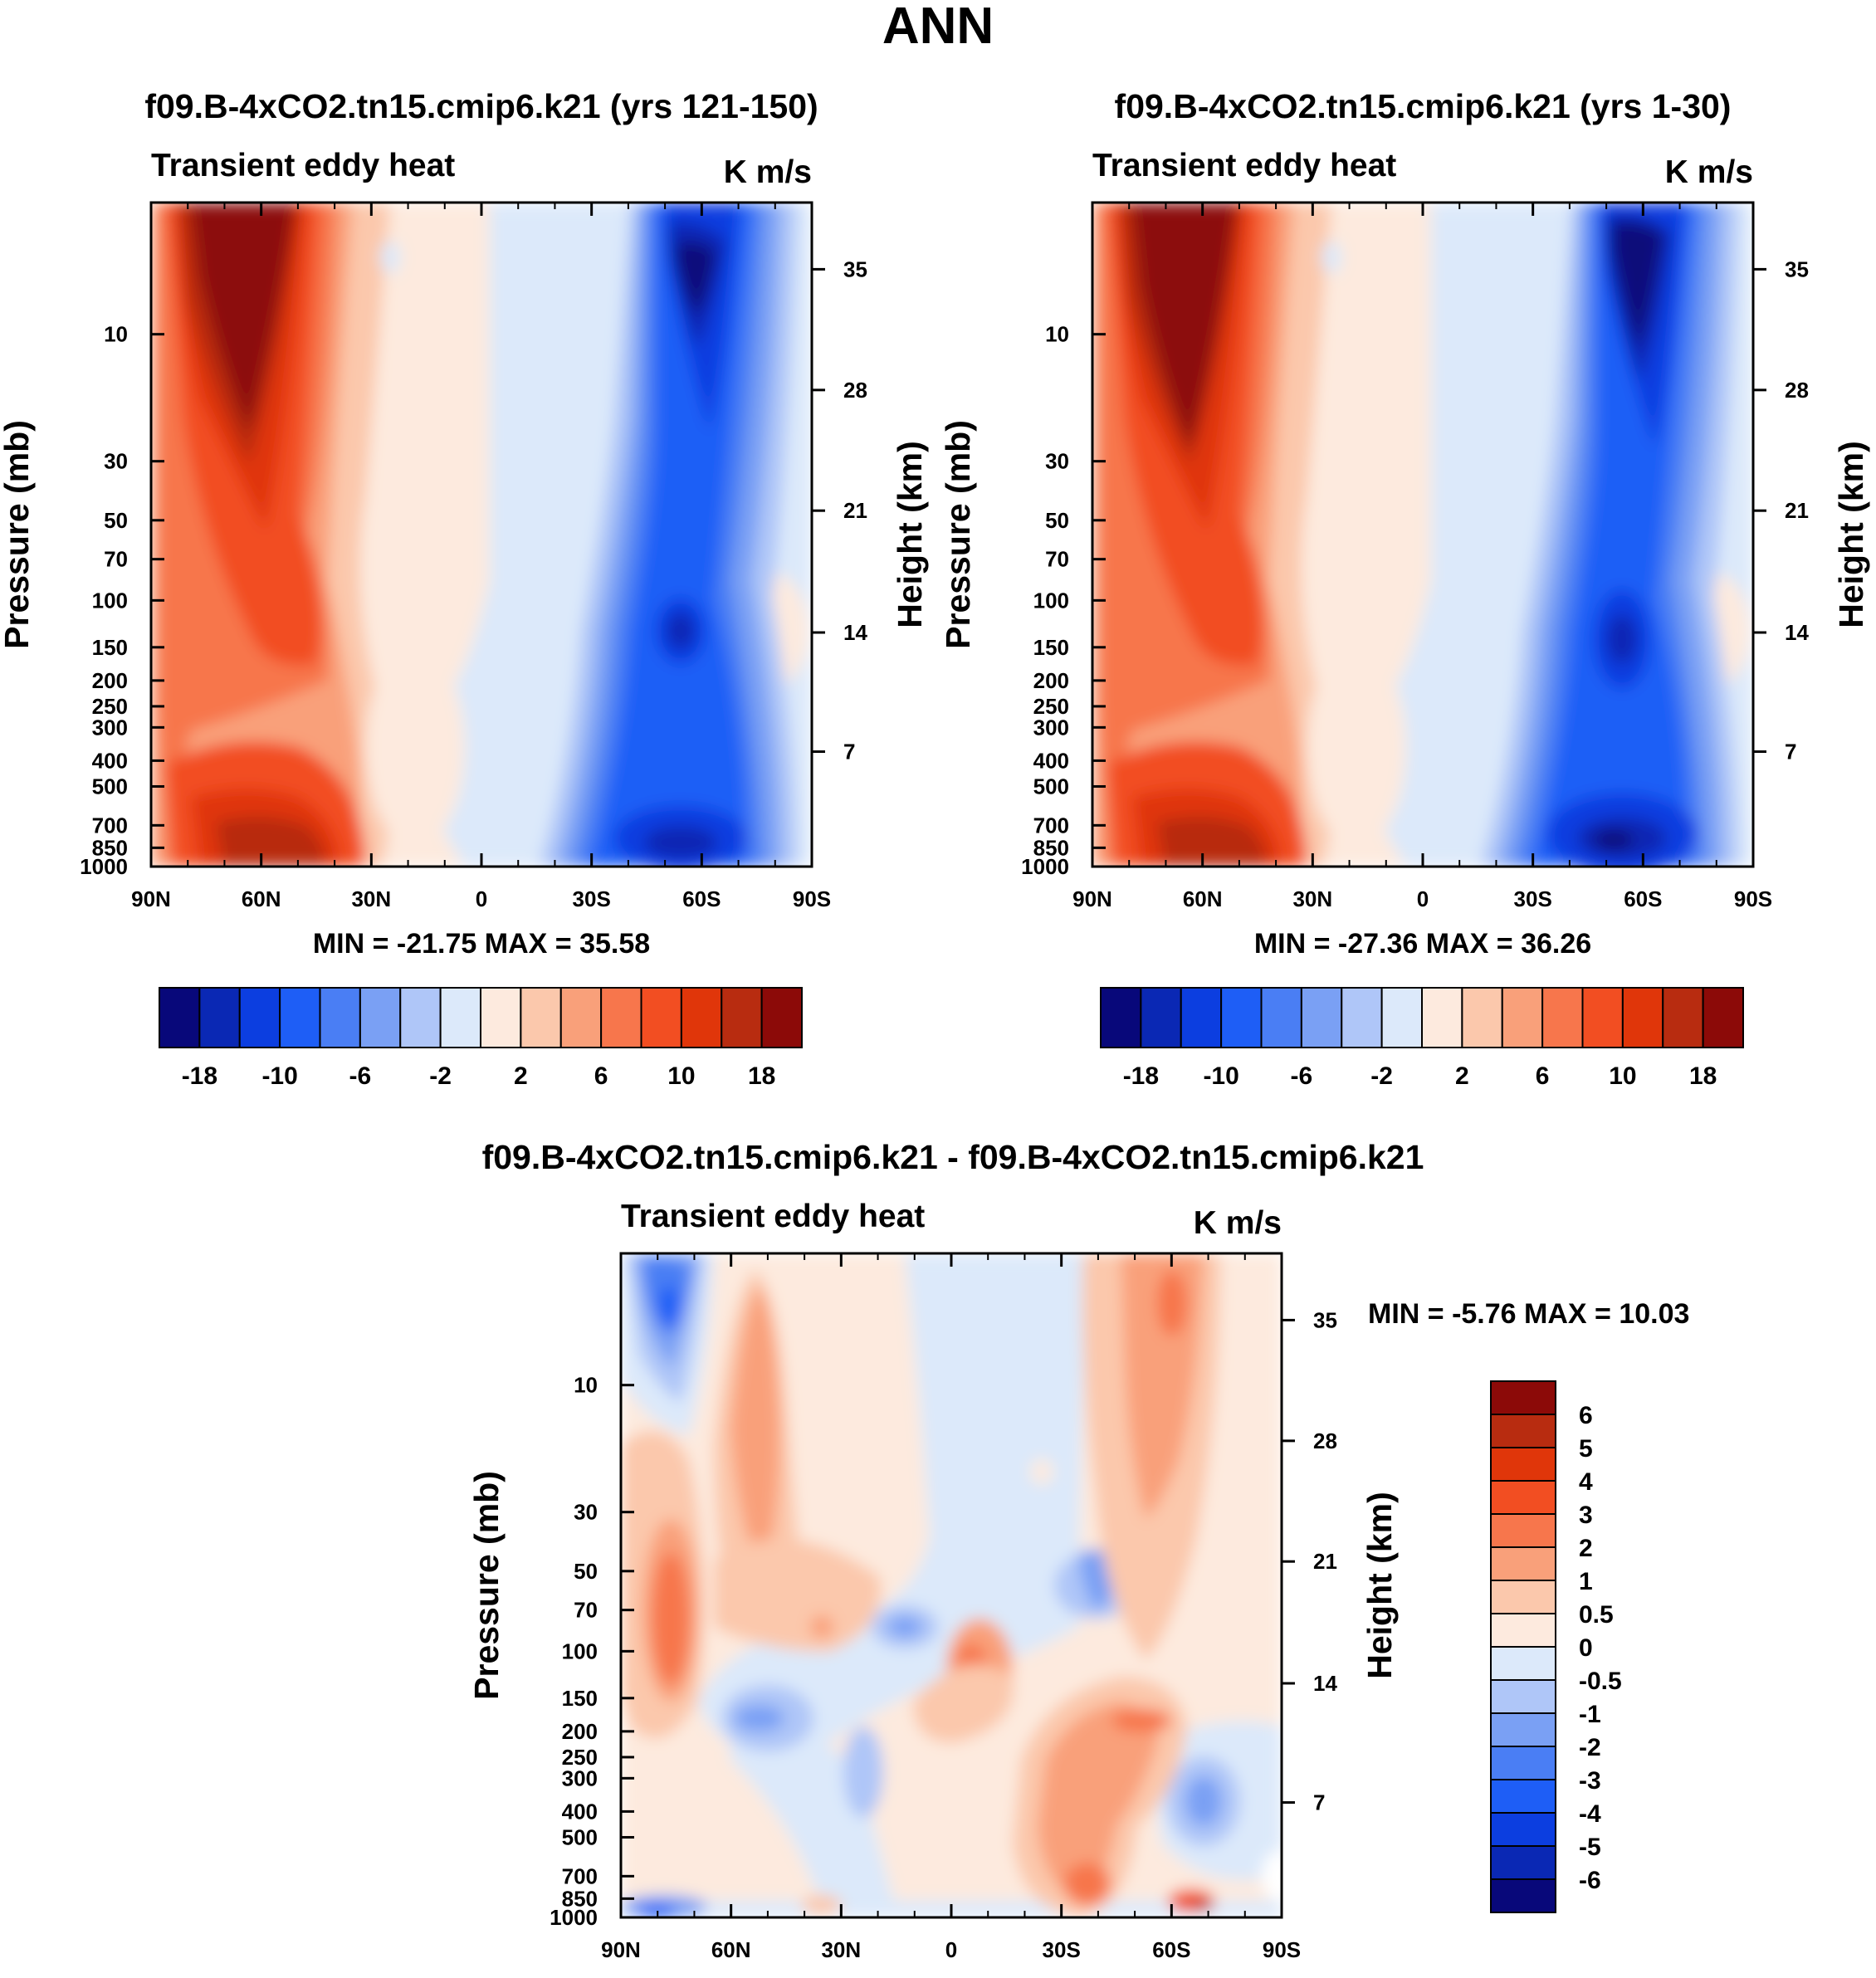 This screenshot has width=1876, height=1978. I want to click on panel-c-contours, so click(951, 1585).